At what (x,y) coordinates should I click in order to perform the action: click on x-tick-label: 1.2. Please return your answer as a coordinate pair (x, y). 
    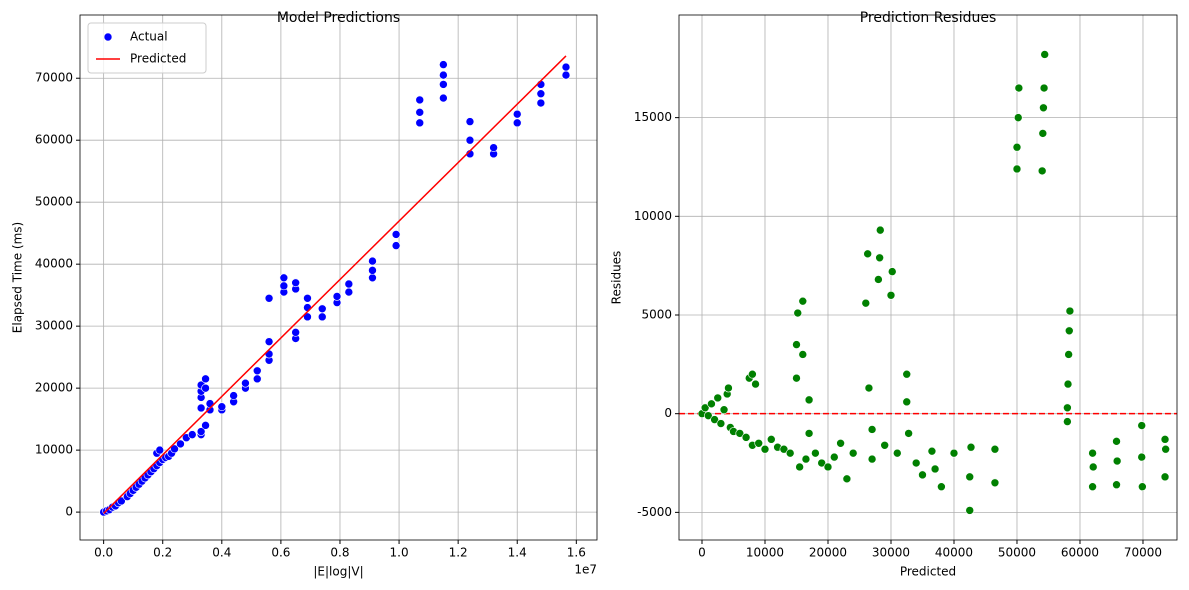
    Looking at the image, I should click on (458, 553).